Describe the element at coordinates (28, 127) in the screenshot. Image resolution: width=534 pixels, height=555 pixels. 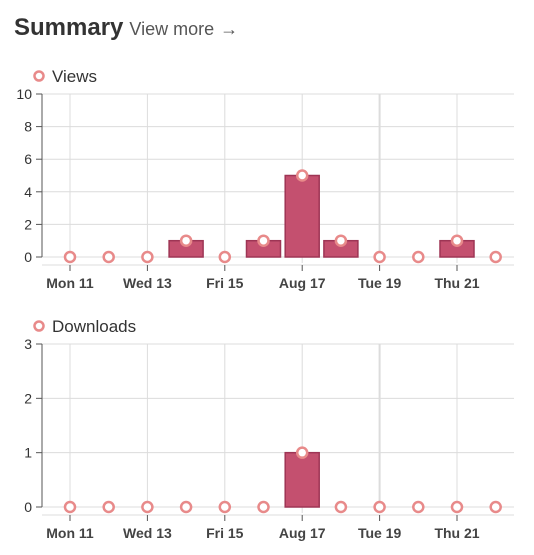
I see `y-tick-label: 8` at that location.